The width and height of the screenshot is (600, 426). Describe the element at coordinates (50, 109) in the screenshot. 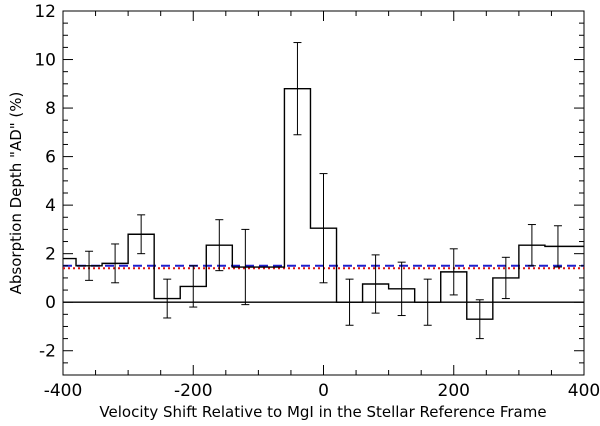

I see `y-tick-label: 8` at that location.